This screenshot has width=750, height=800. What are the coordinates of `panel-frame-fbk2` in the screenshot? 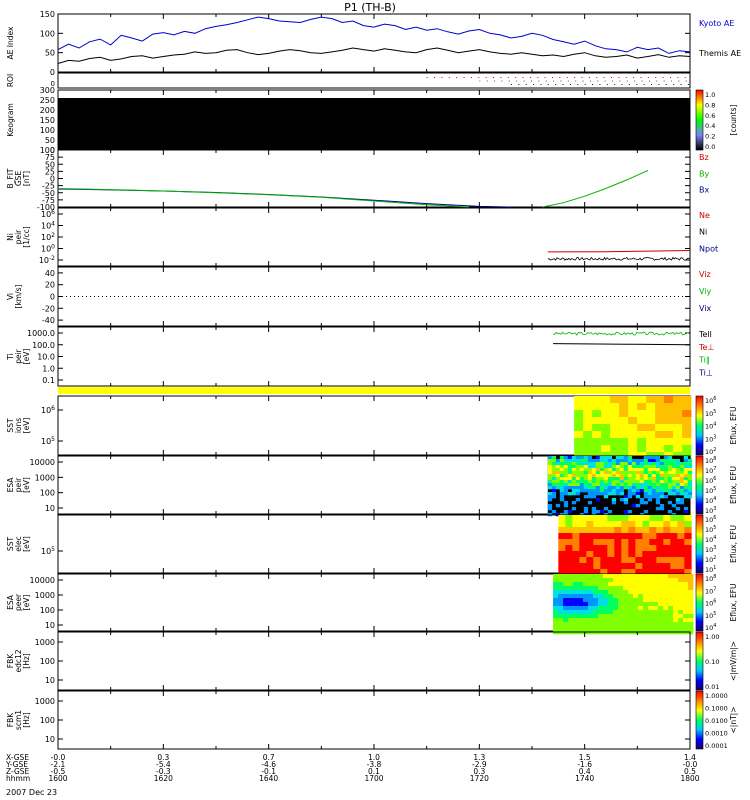 It's located at (374, 720).